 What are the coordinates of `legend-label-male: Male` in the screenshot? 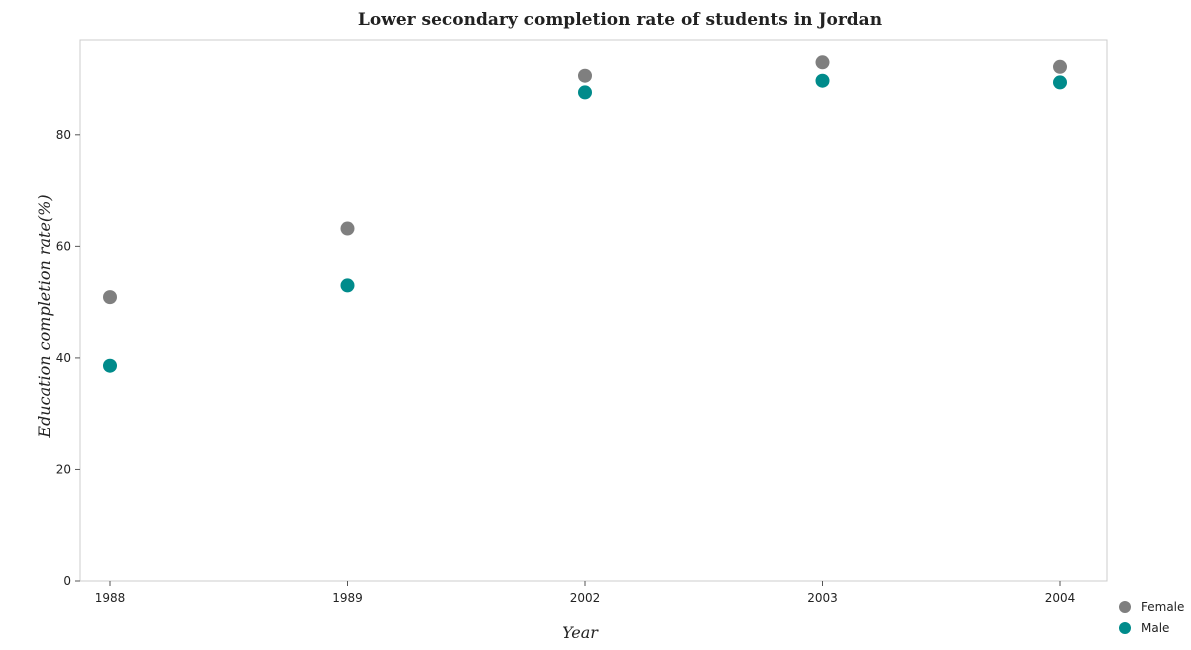 It's located at (1155, 628).